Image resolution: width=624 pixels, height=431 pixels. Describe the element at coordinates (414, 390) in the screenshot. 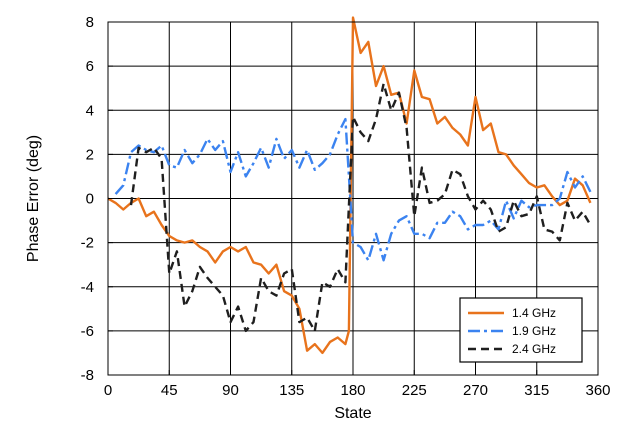

I see `x-tick-label: 225` at that location.